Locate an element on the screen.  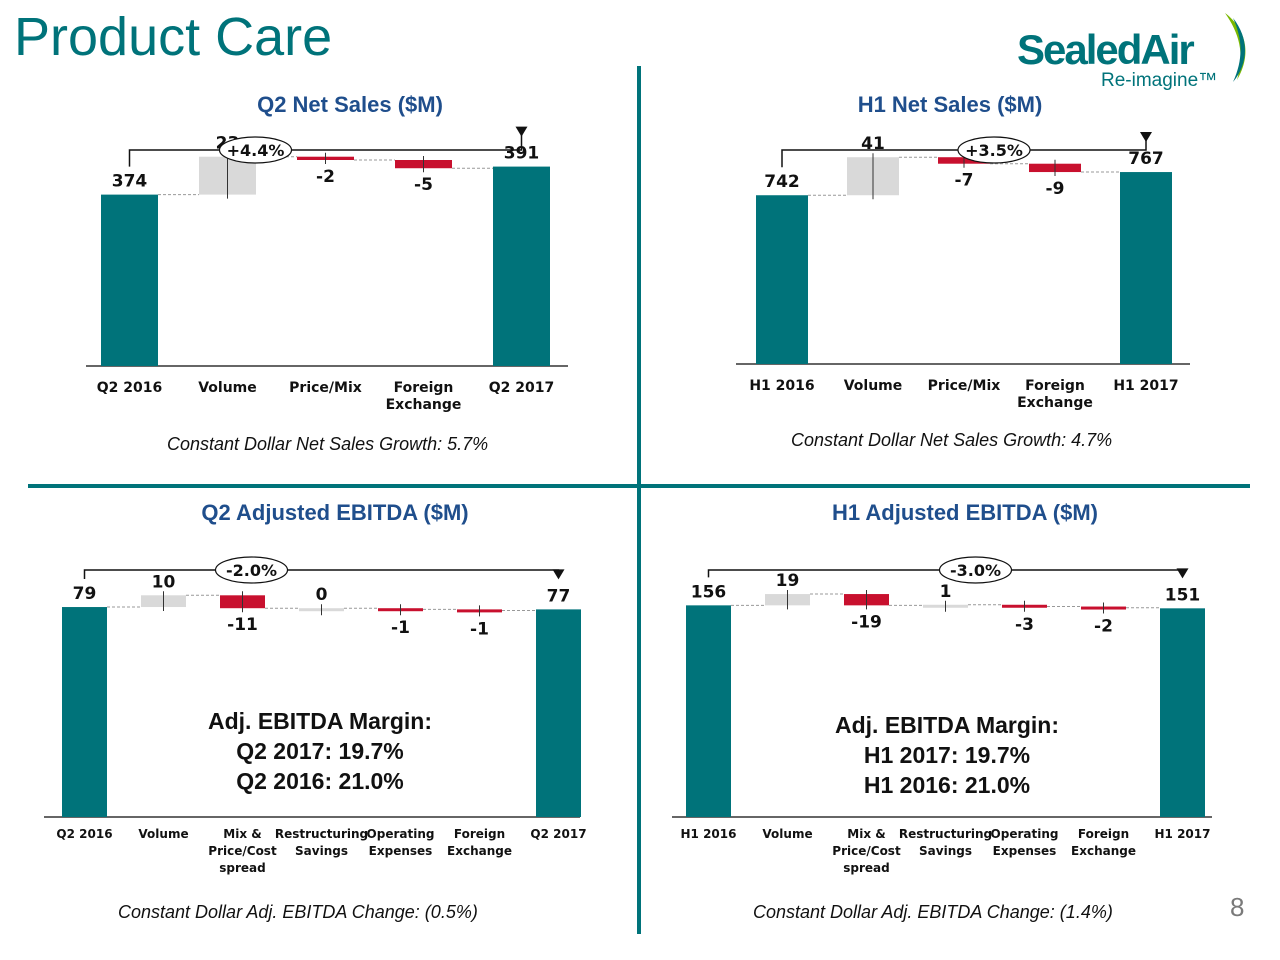
q2-ebitda-category-label-2: Mix & is located at coordinates (242, 834).